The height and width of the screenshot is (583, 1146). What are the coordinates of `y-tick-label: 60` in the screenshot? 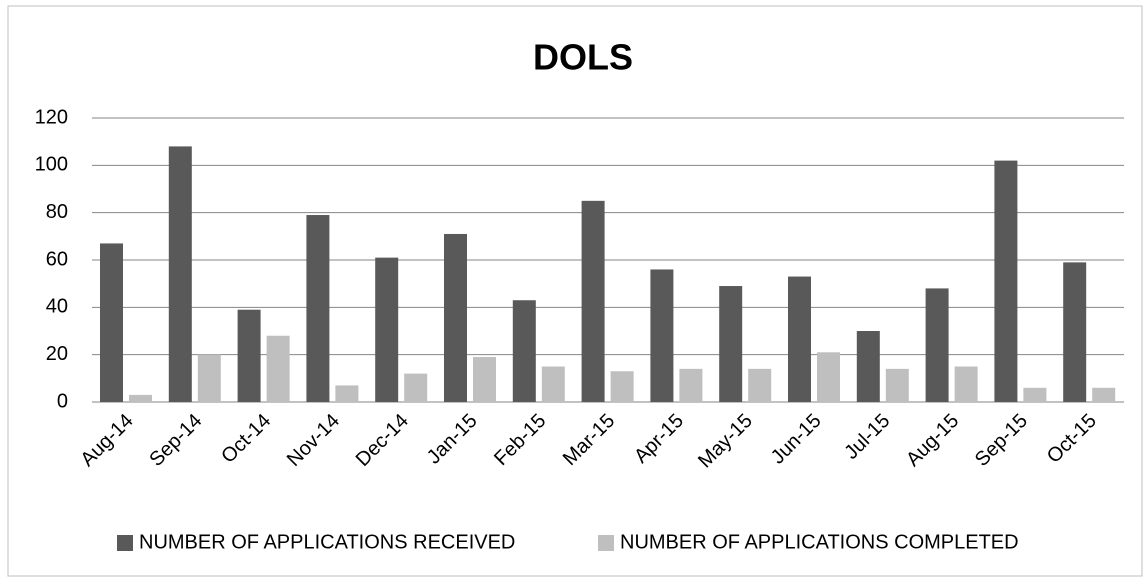 It's located at (57, 259).